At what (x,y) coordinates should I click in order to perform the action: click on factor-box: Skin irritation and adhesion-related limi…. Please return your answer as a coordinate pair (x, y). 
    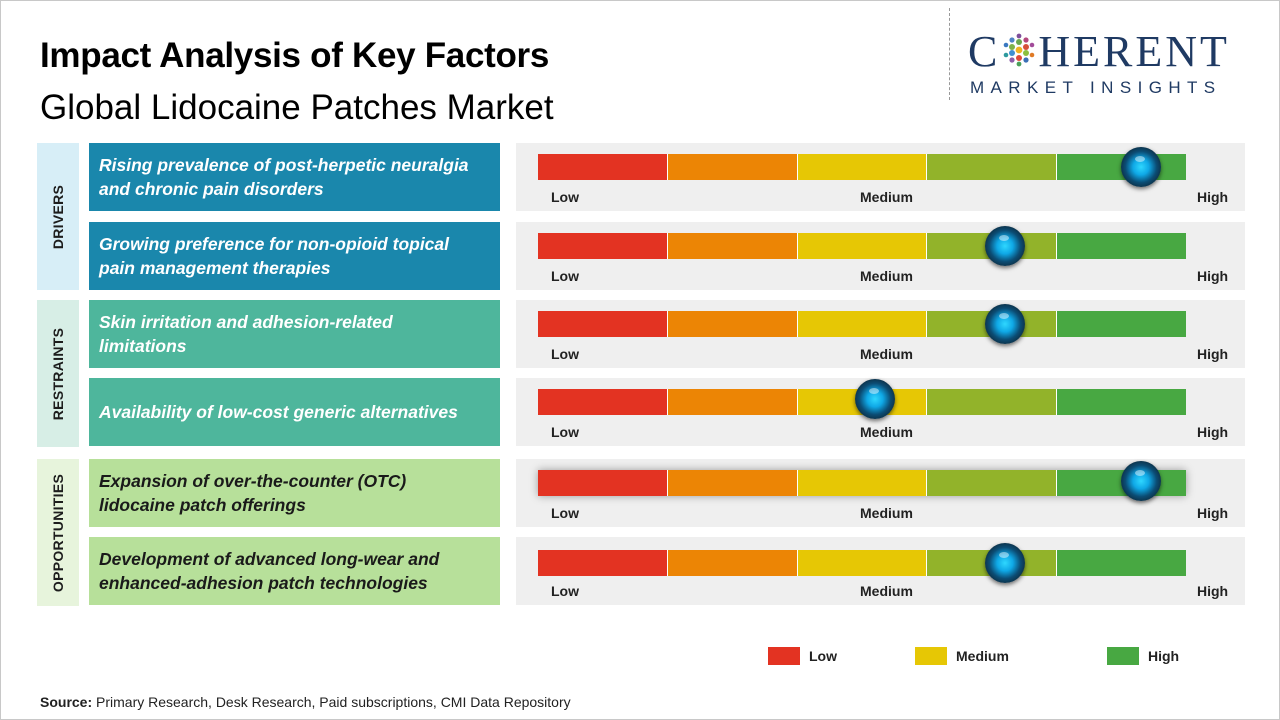
    Looking at the image, I should click on (294, 334).